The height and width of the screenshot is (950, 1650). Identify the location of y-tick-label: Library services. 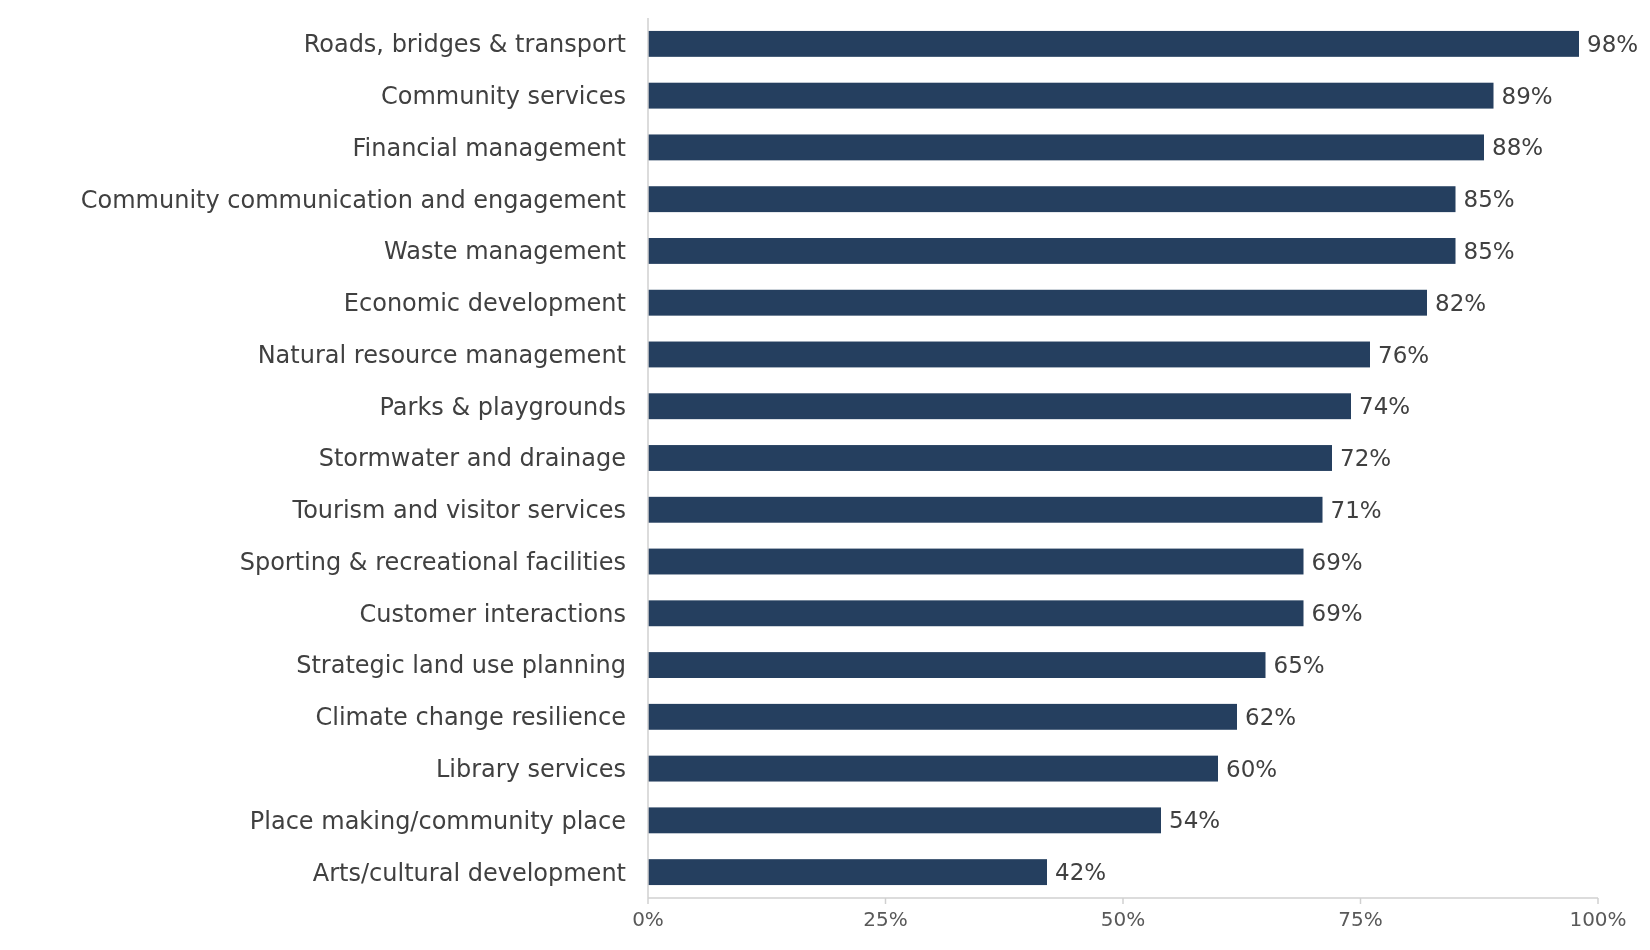
(530, 768).